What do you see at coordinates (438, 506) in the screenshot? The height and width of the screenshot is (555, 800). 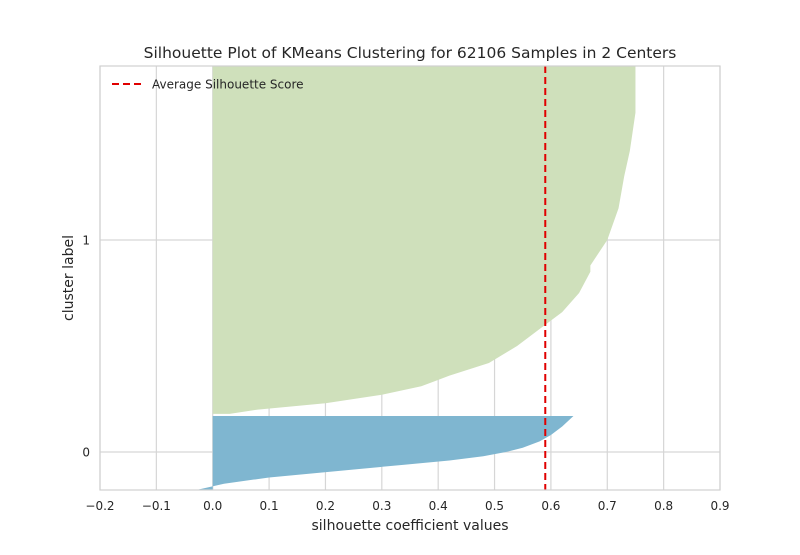 I see `x-tick-label: 0.4` at bounding box center [438, 506].